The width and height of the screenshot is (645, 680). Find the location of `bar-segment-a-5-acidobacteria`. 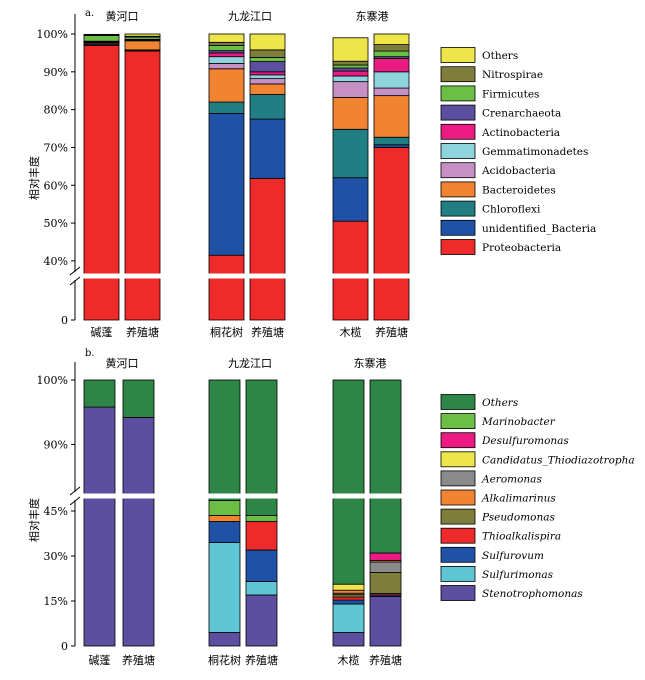

bar-segment-a-5-acidobacteria is located at coordinates (391, 92).